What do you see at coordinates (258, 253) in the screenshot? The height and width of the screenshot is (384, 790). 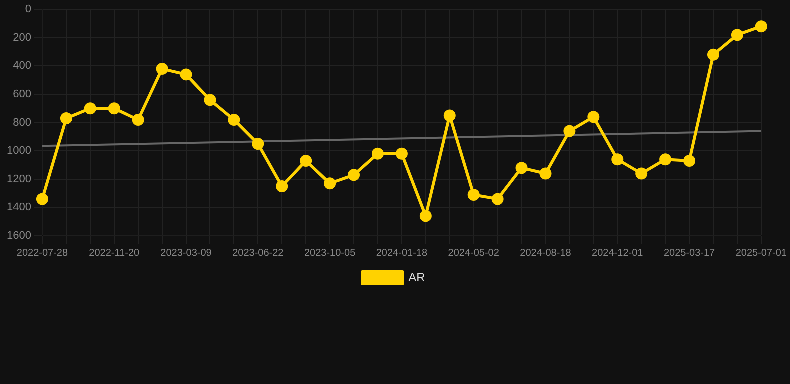 I see `x-tick-label: 2023-06-22` at bounding box center [258, 253].